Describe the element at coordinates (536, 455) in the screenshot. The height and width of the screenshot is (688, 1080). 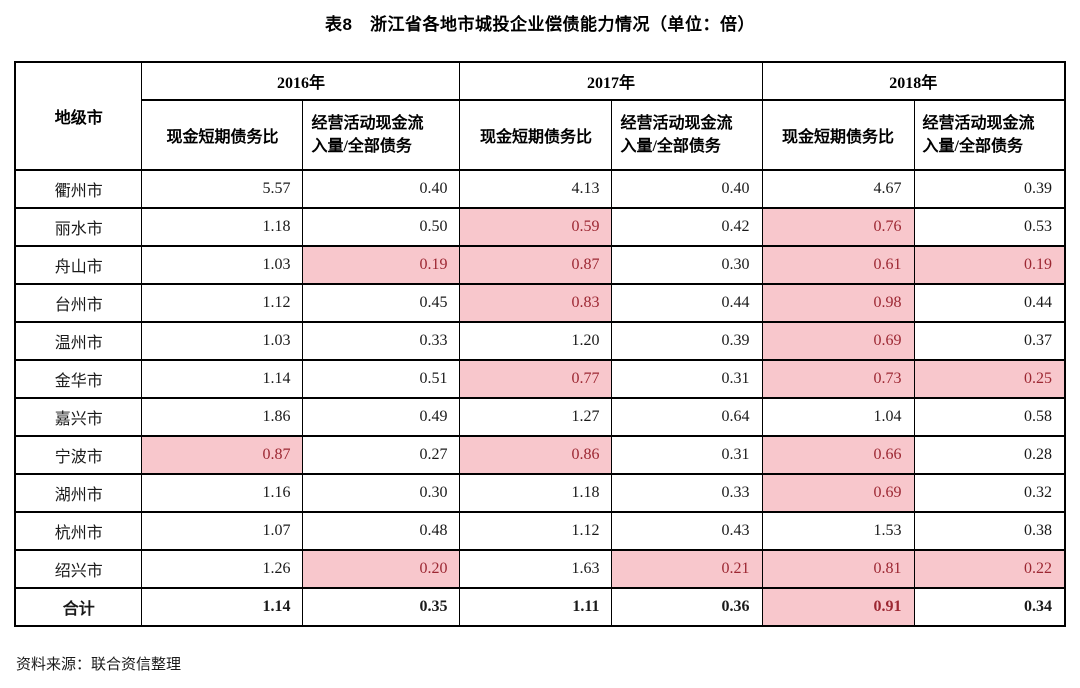
I see `value-cell-highlighted: 0.86` at that location.